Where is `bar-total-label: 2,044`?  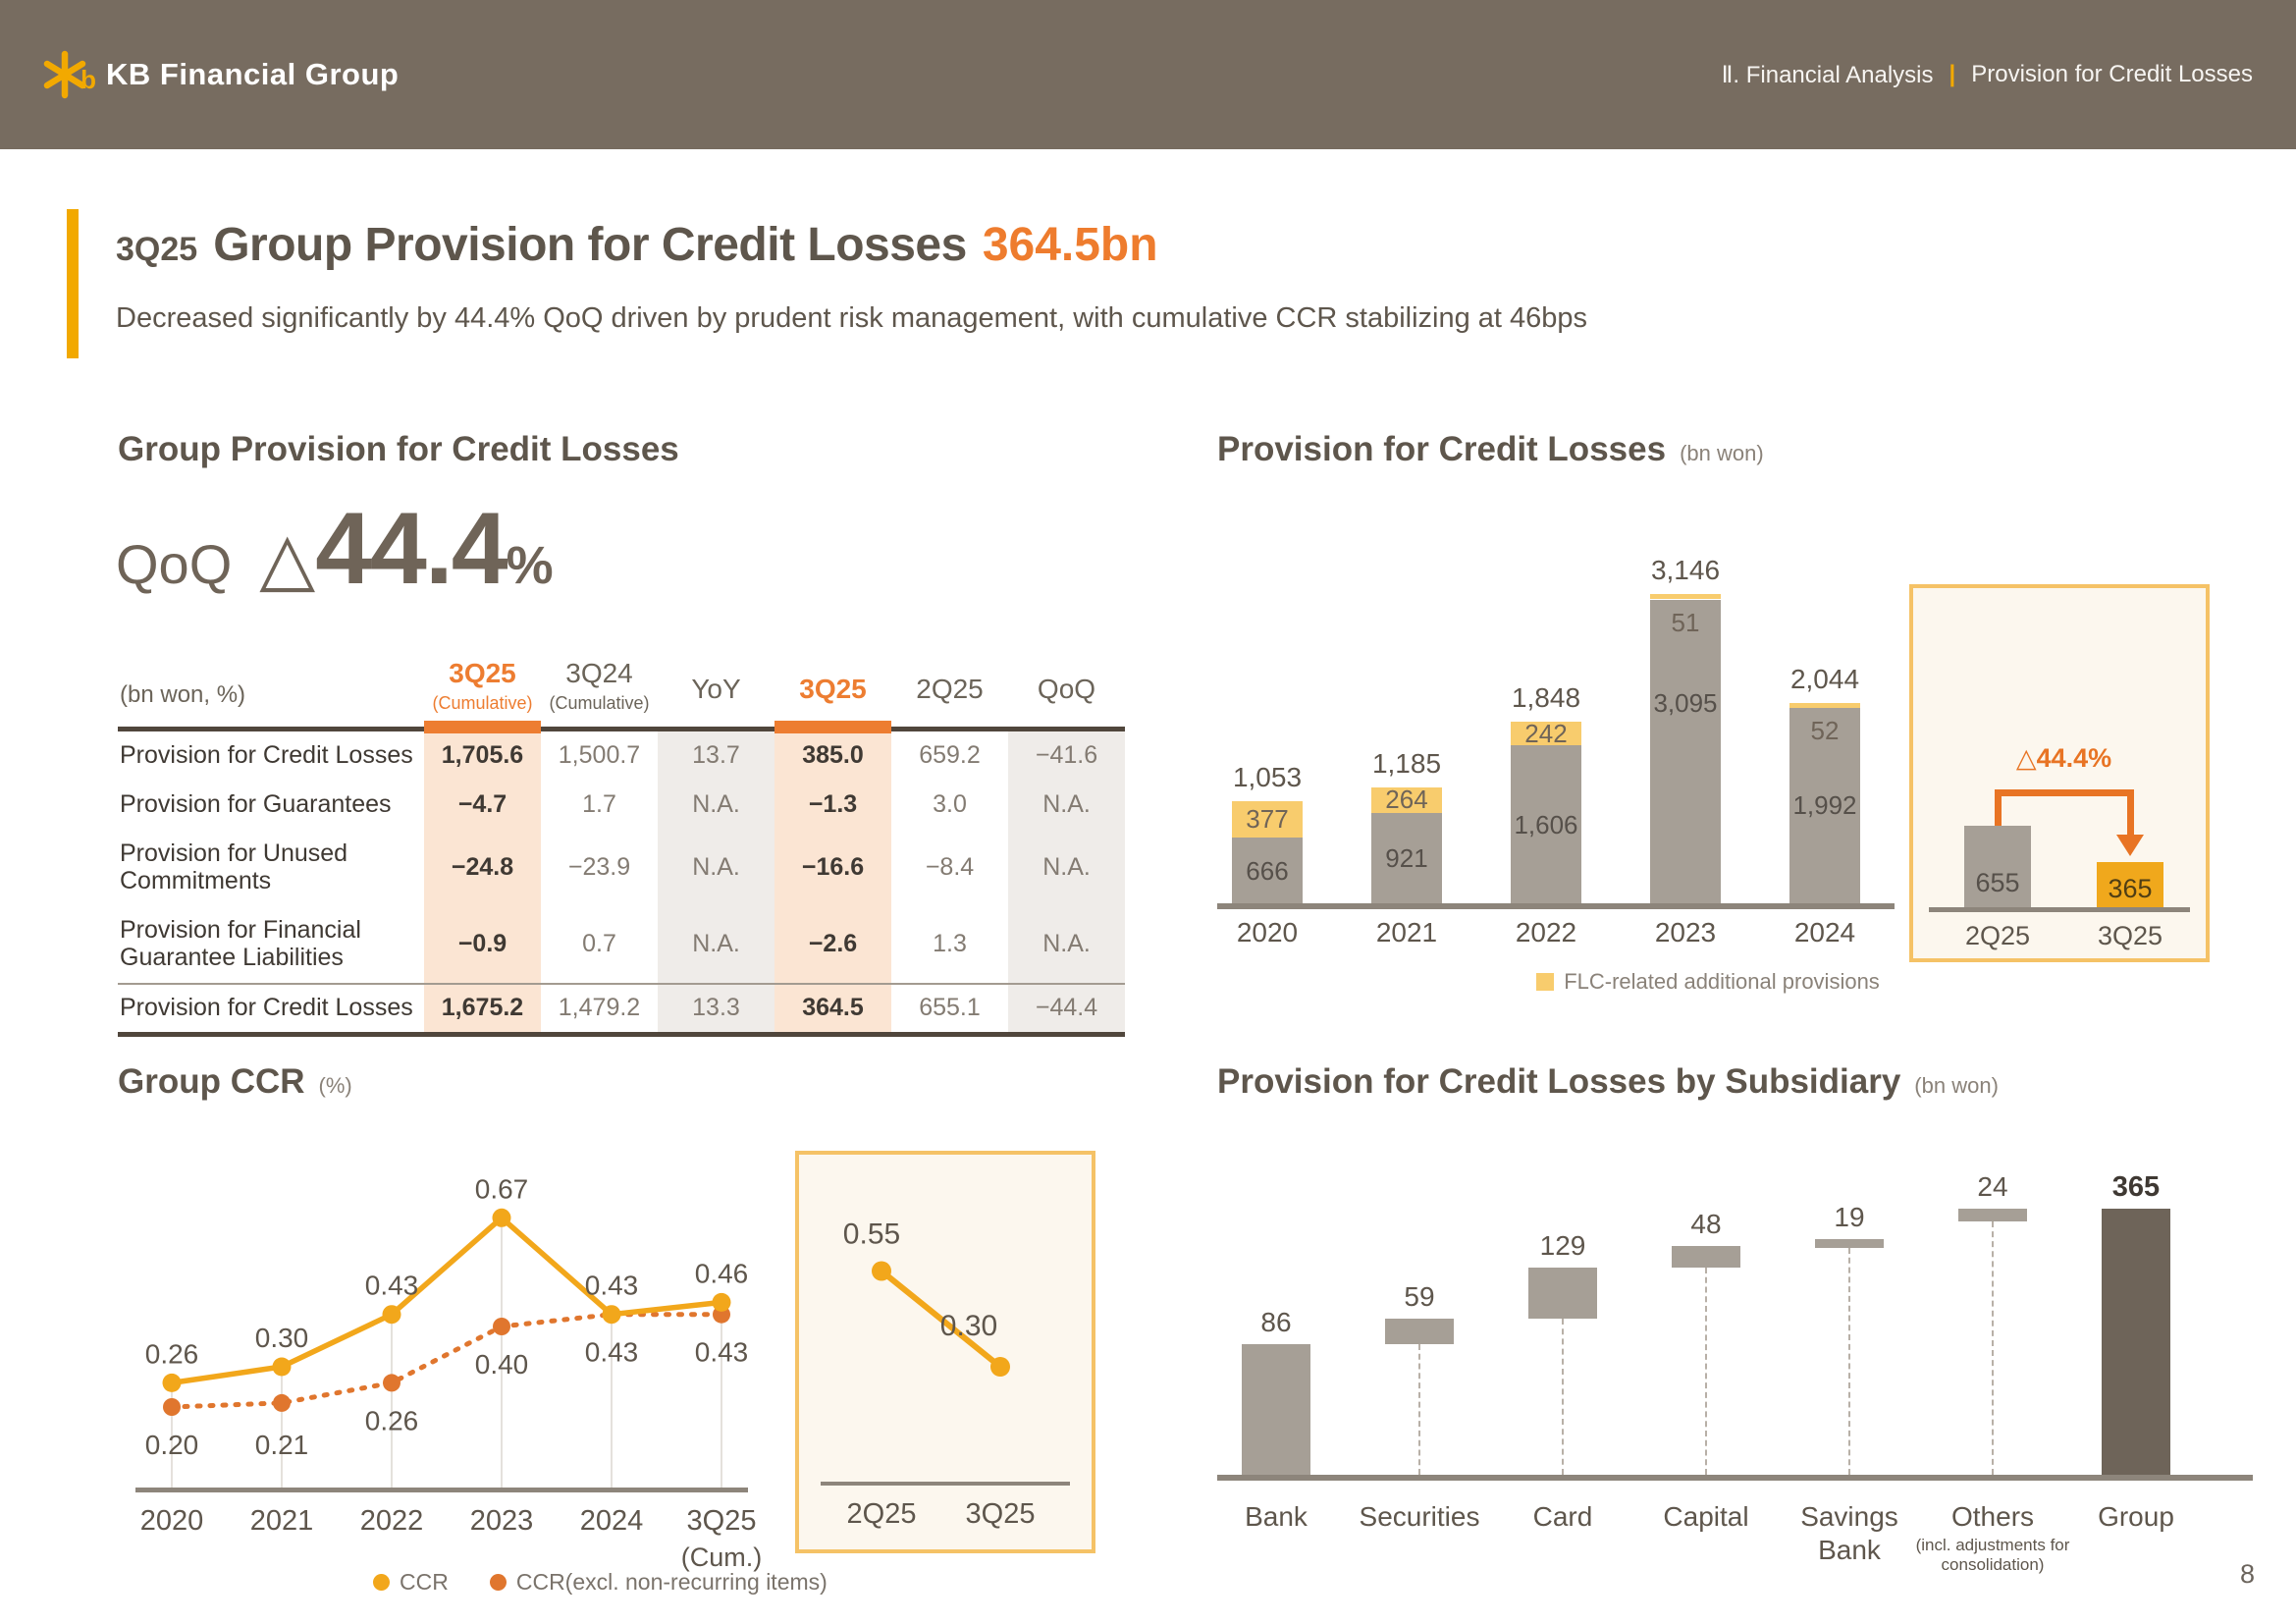 bar-total-label: 2,044 is located at coordinates (1825, 678).